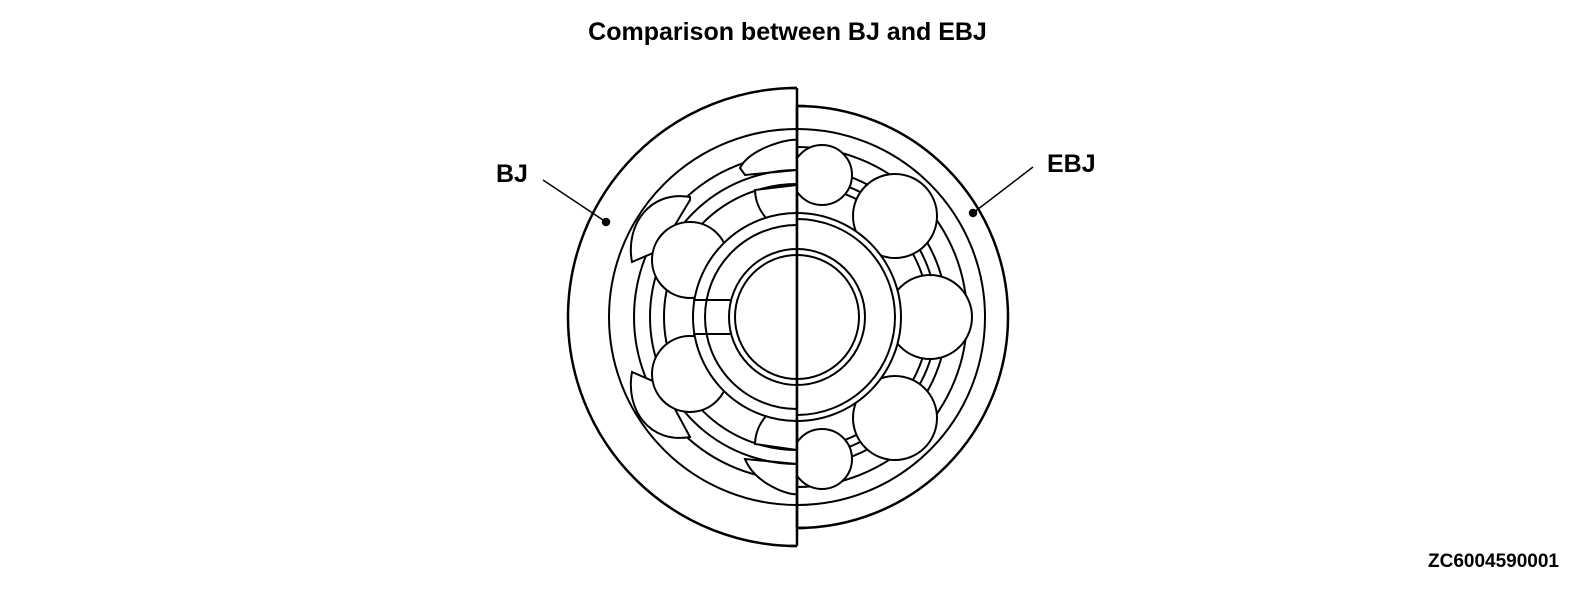 Image resolution: width=1575 pixels, height=603 pixels. I want to click on diagram-title: Comparison between BJ and EBJ, so click(787, 32).